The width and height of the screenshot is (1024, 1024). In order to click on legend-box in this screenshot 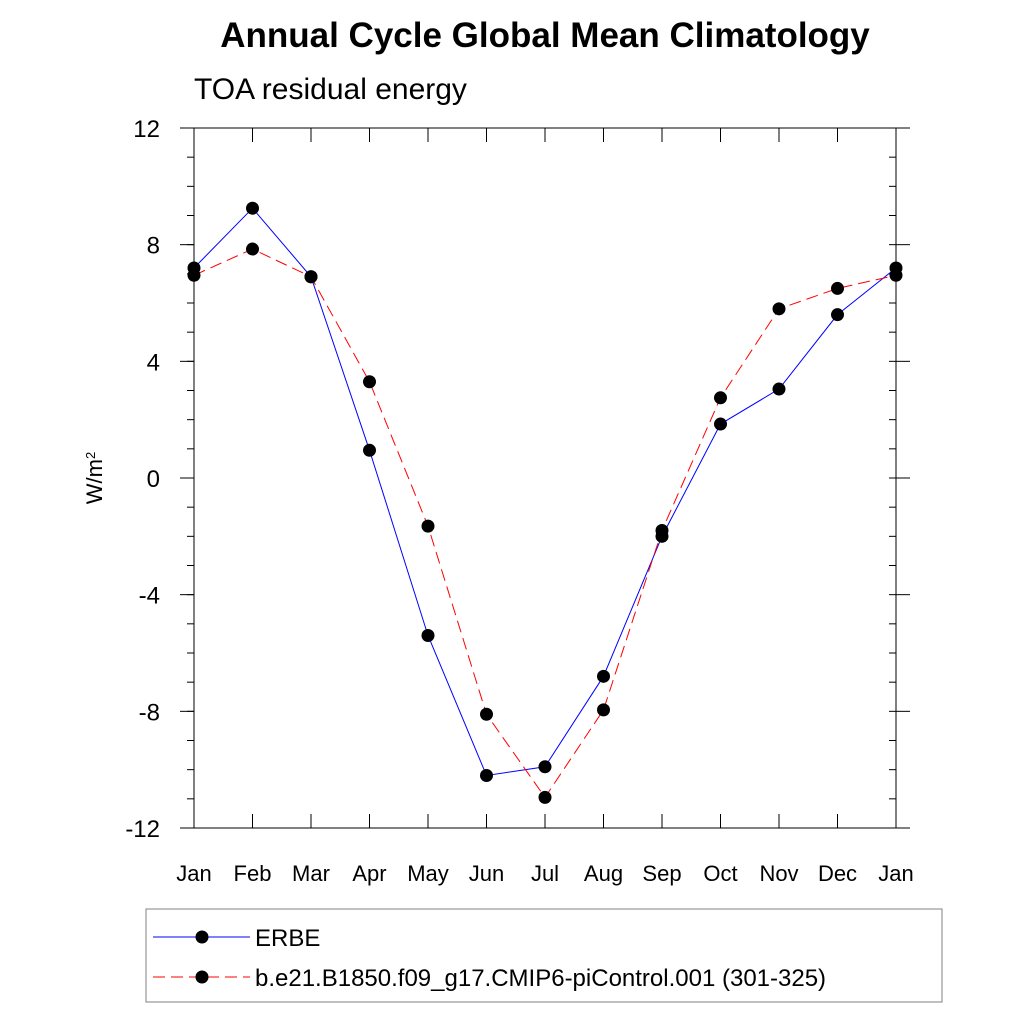, I will do `click(544, 955)`.